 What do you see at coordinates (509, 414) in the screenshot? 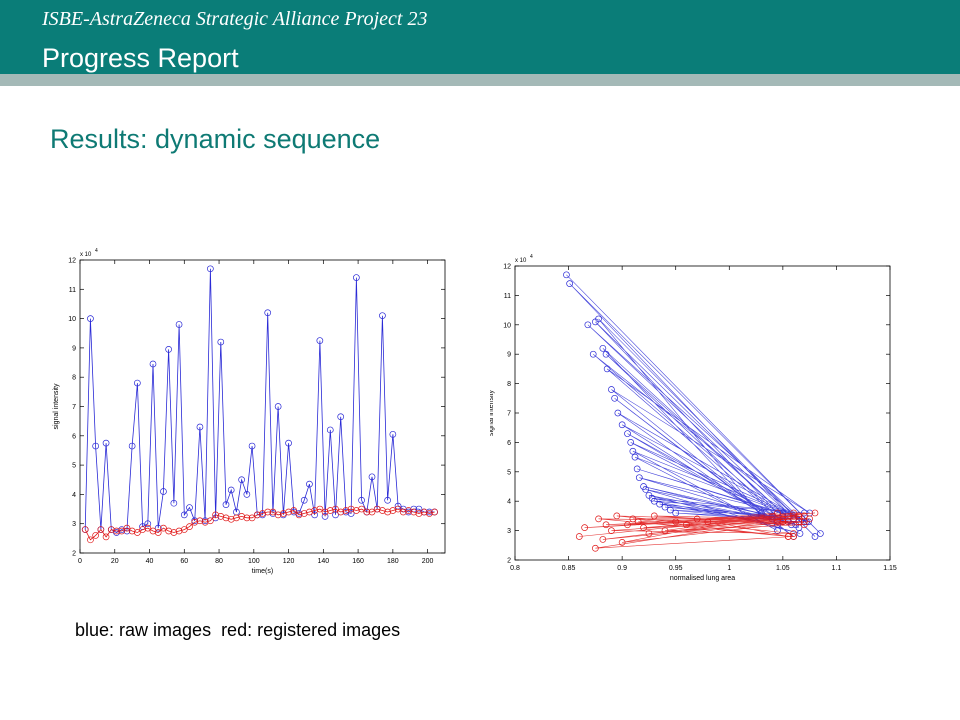
I see `y-tick-label: 7` at bounding box center [509, 414].